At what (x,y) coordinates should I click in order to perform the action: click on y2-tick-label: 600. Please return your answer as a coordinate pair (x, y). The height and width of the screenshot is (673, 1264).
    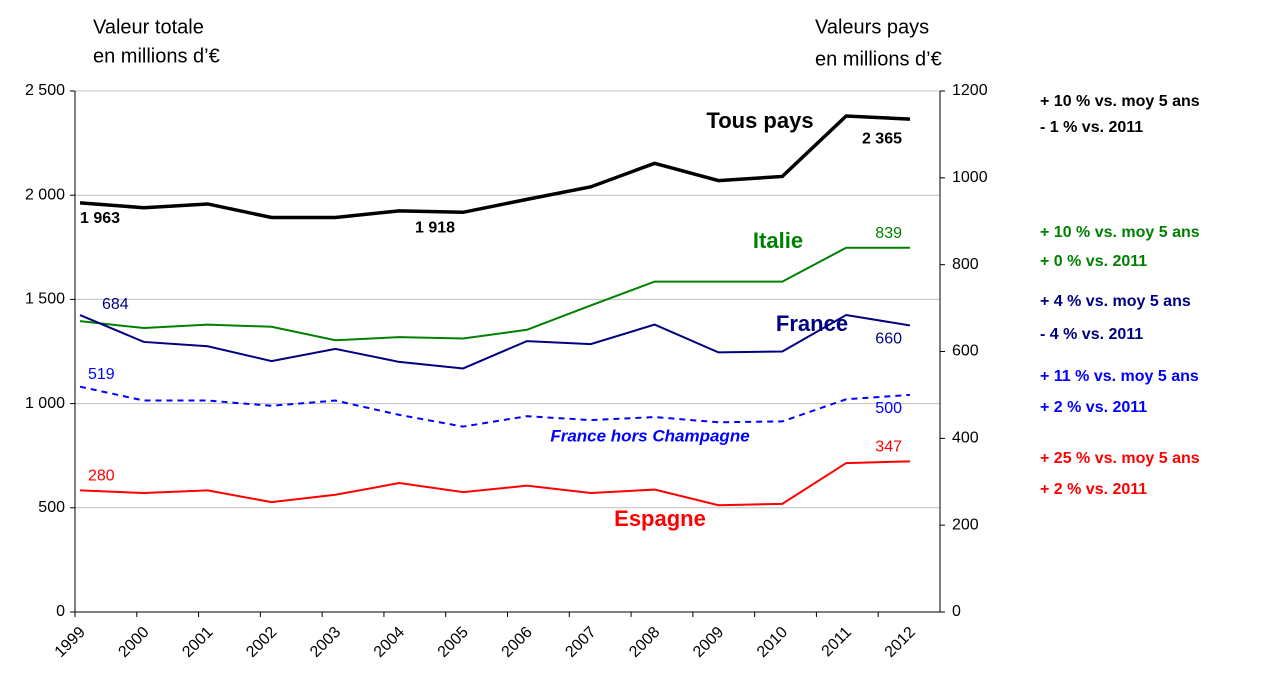
    Looking at the image, I should click on (965, 351).